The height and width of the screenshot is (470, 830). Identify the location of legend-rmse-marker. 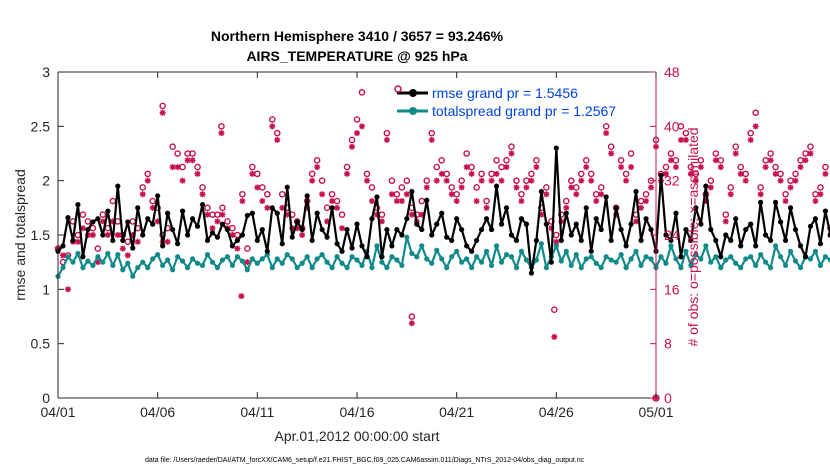
(413, 93).